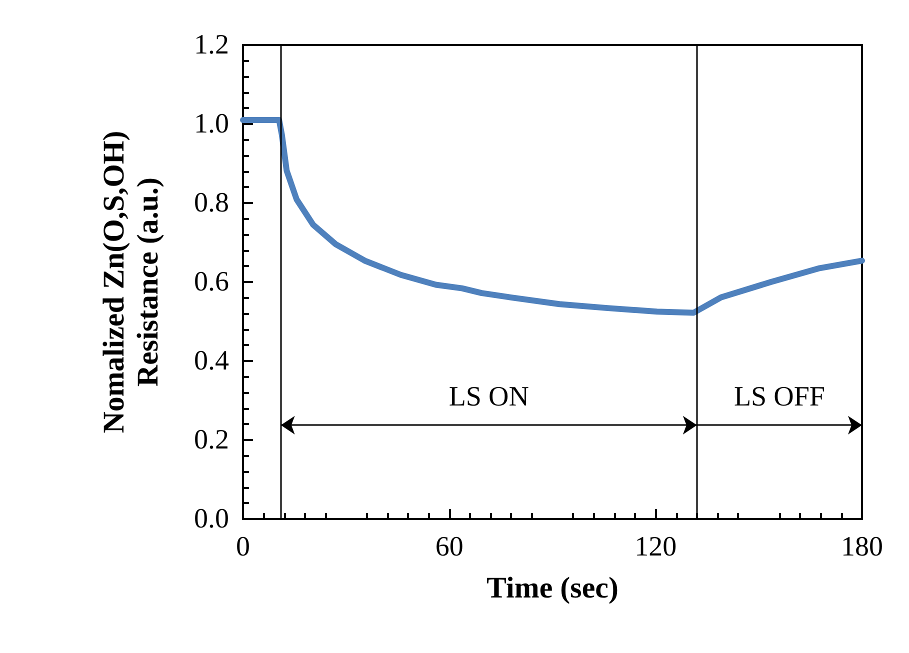 This screenshot has height=653, width=909. I want to click on y-tick-label: 0.2, so click(211, 440).